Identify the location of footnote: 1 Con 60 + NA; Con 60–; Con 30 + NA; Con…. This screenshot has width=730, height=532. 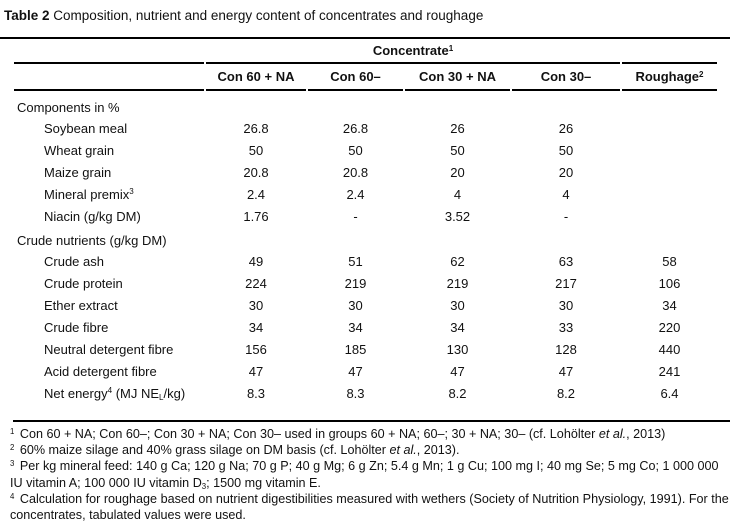
(338, 433).